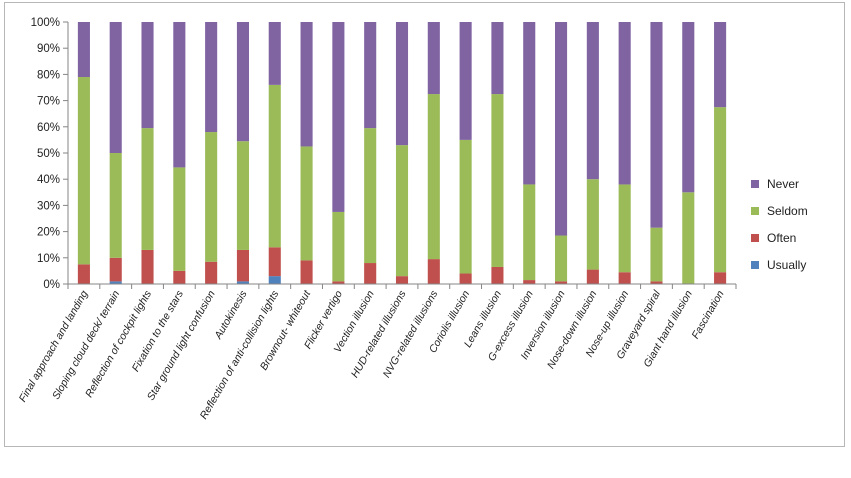 This screenshot has width=851, height=478. Describe the element at coordinates (51, 285) in the screenshot. I see `y-tick-label: 0%` at that location.